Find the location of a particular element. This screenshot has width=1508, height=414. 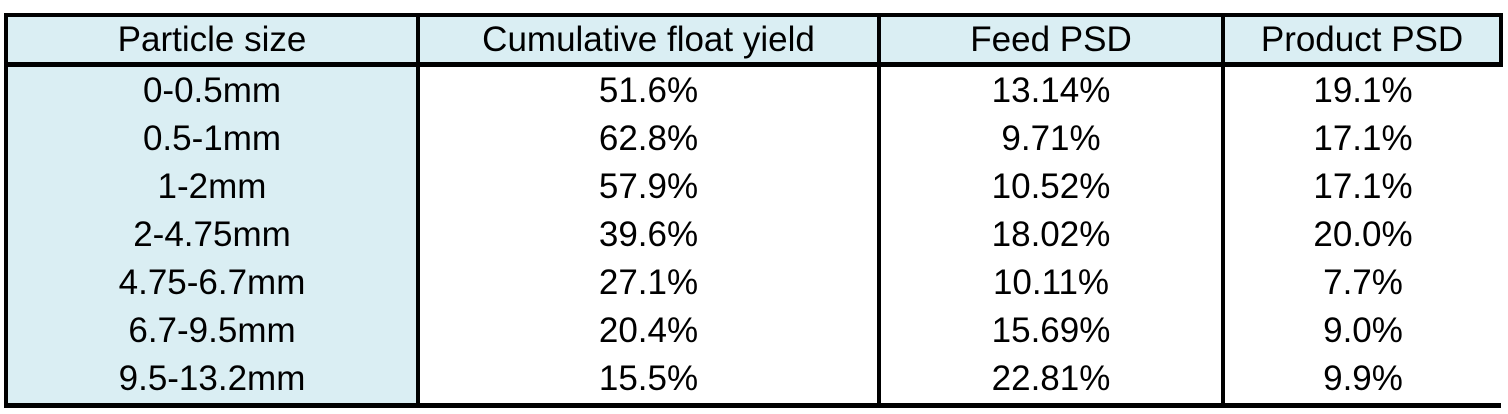

table-row: 6.7-9.5mm 20.4% 15.69% 9.0% is located at coordinates (752, 331).